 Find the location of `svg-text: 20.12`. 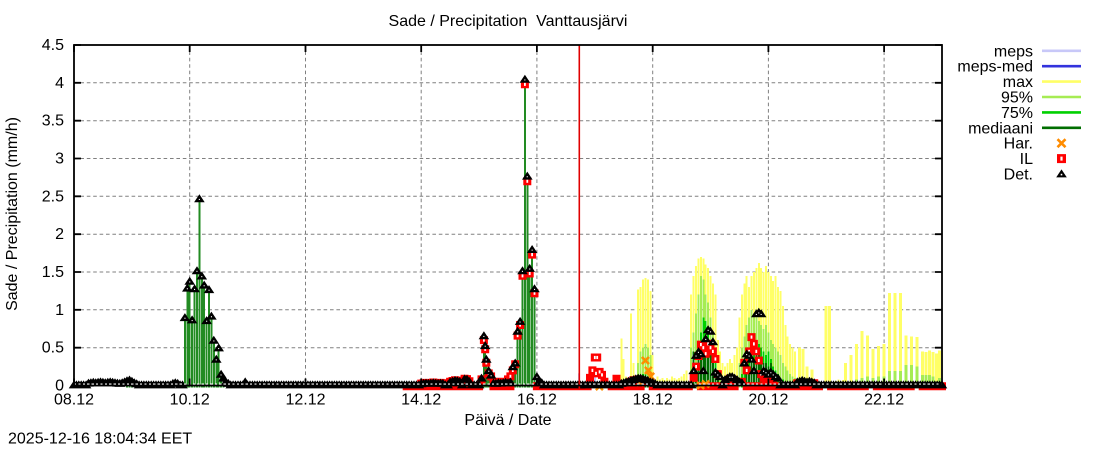

svg-text: 20.12 is located at coordinates (768, 400).